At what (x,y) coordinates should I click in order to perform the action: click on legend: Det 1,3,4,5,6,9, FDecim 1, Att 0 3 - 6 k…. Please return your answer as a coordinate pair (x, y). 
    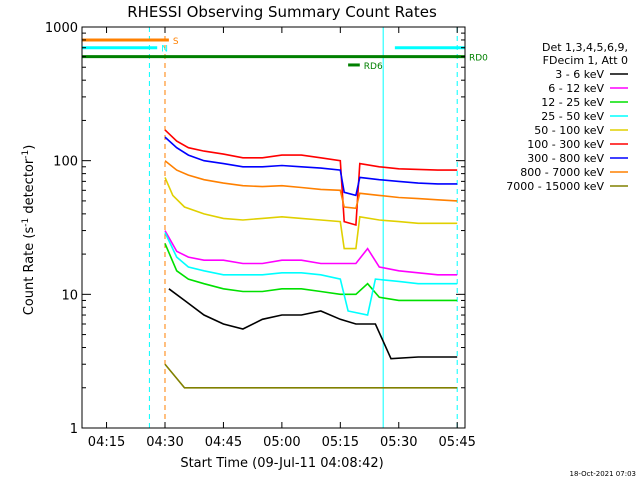
    Looking at the image, I should click on (567, 117).